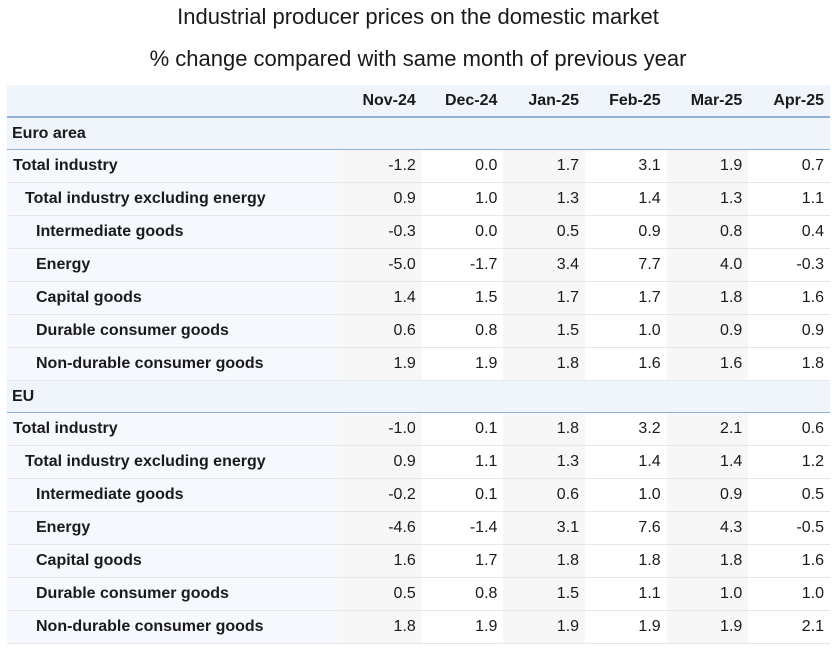 This screenshot has height=654, width=836. I want to click on value-cell: -0.2, so click(381, 495).